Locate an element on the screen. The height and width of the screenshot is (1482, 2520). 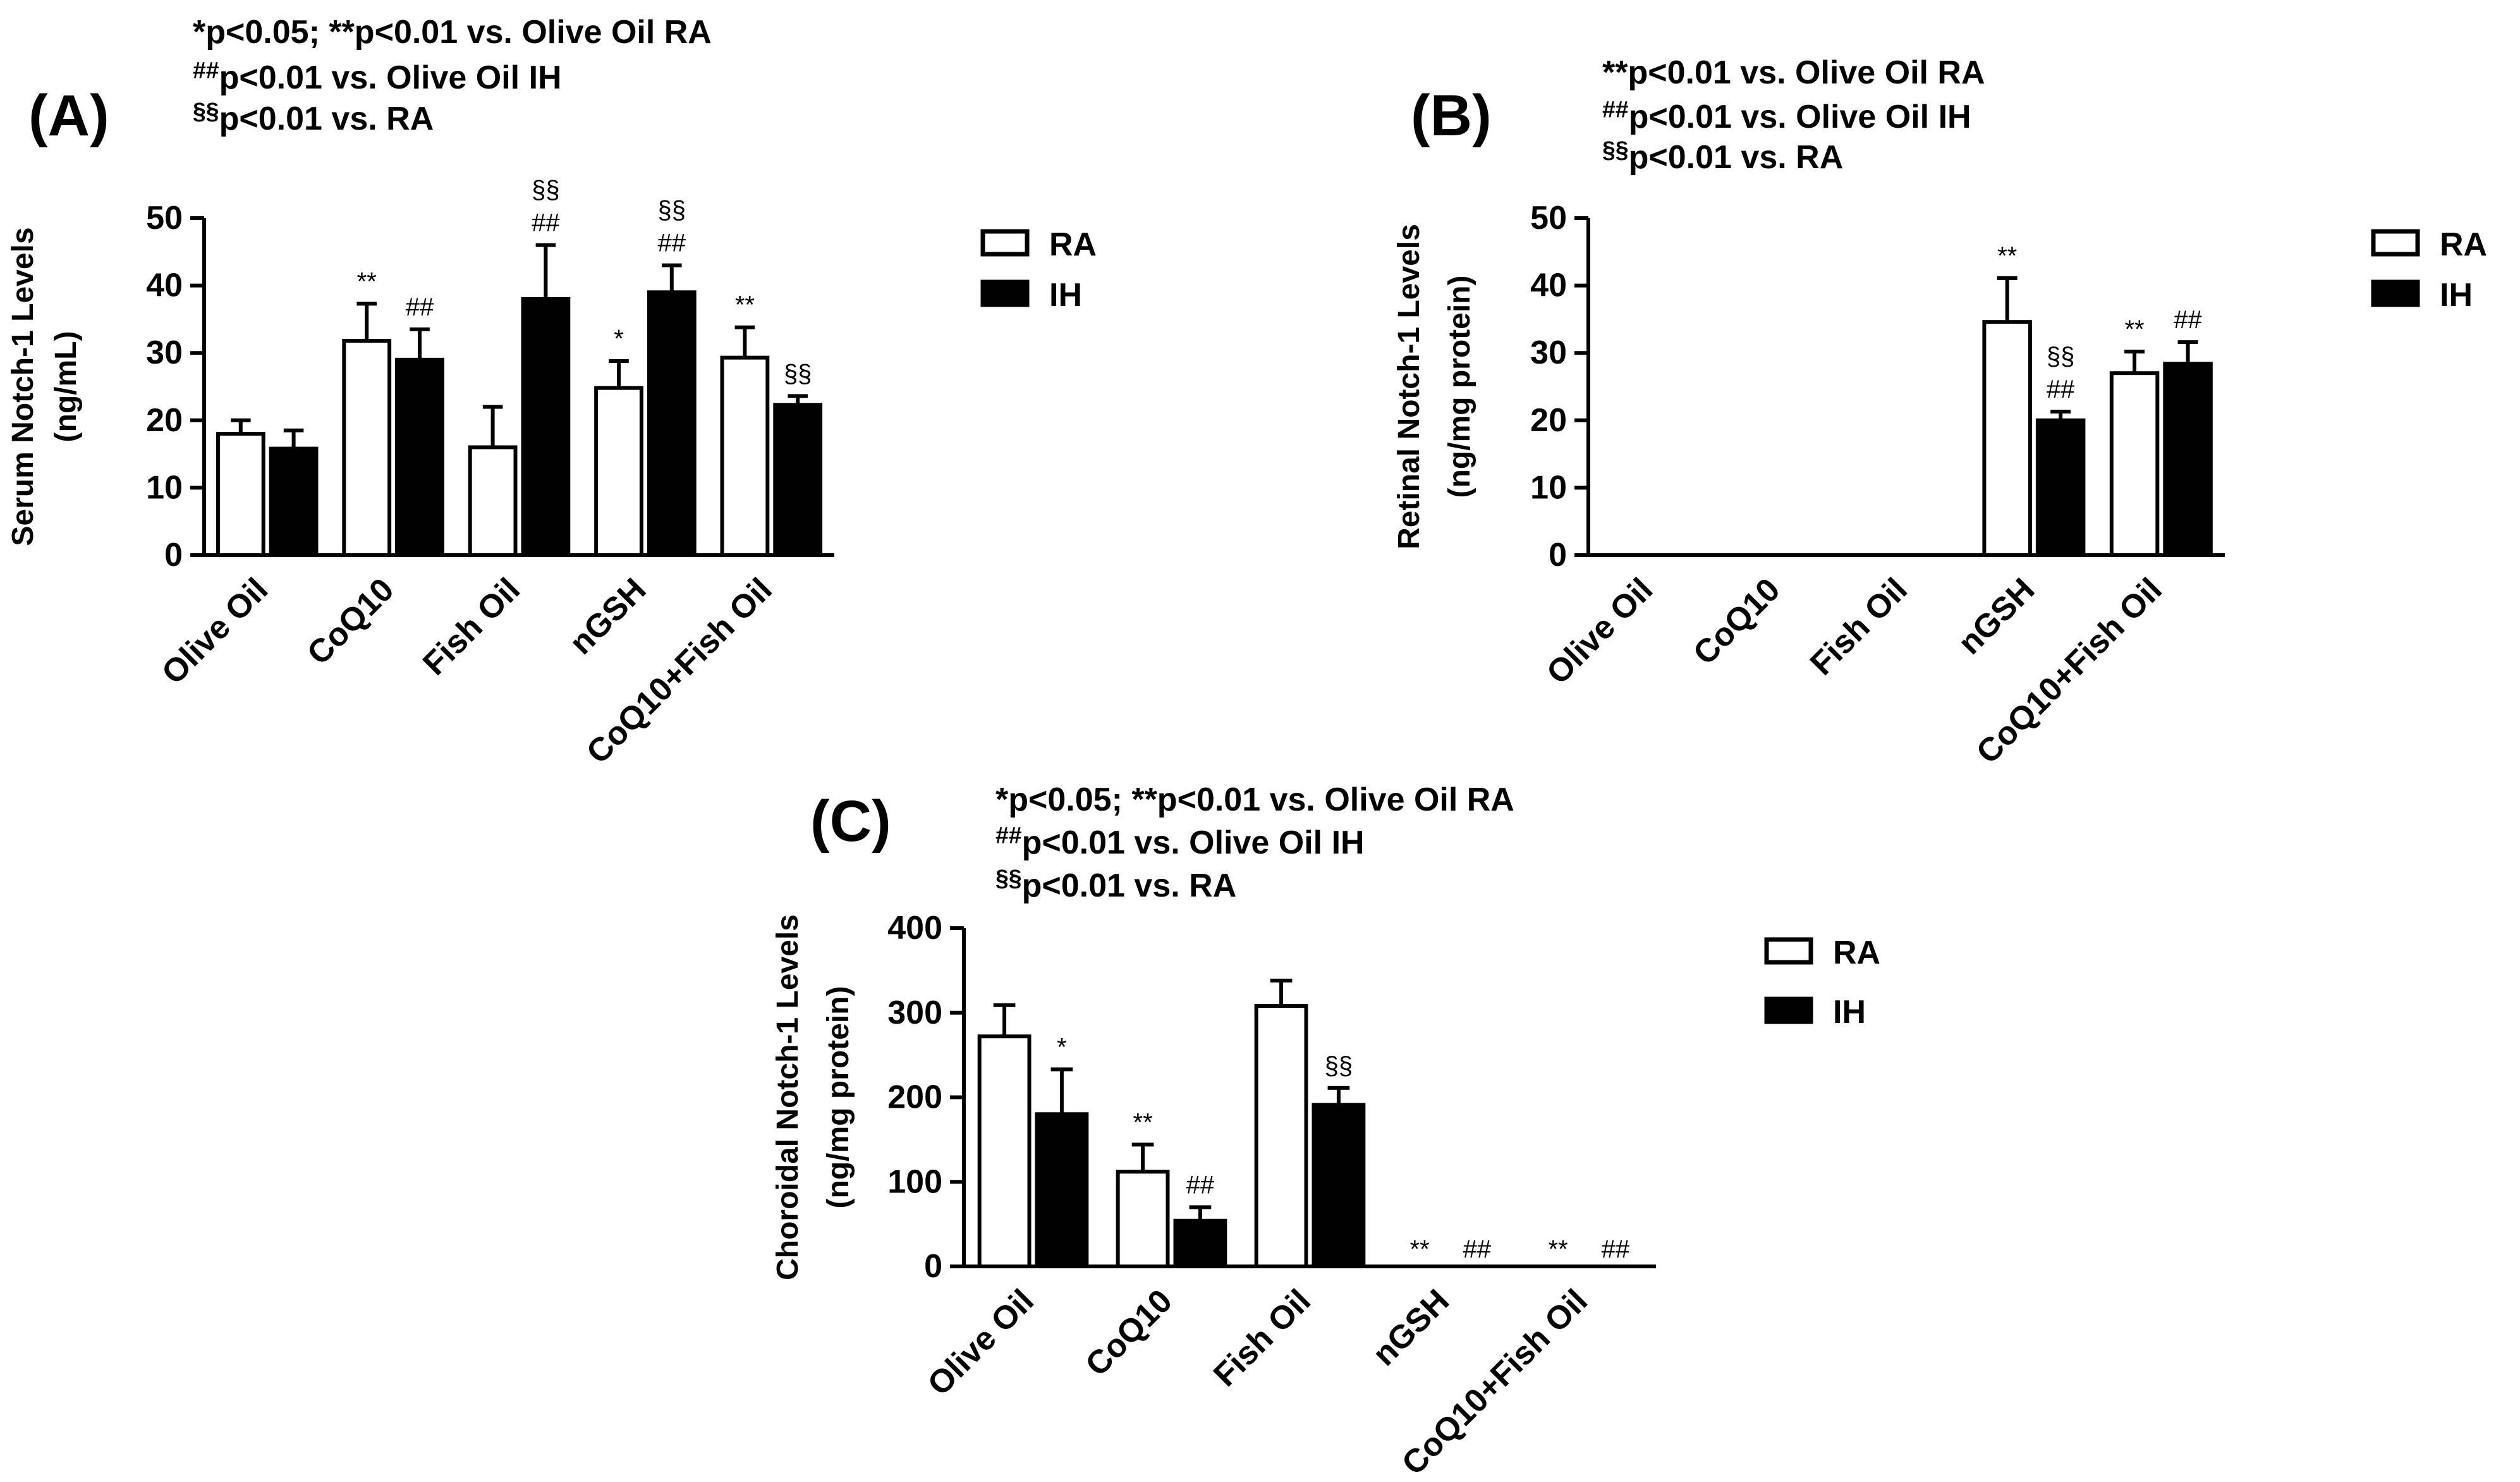
y-axis-label: Choroidal Notch-1 Levels is located at coordinates (788, 1097).